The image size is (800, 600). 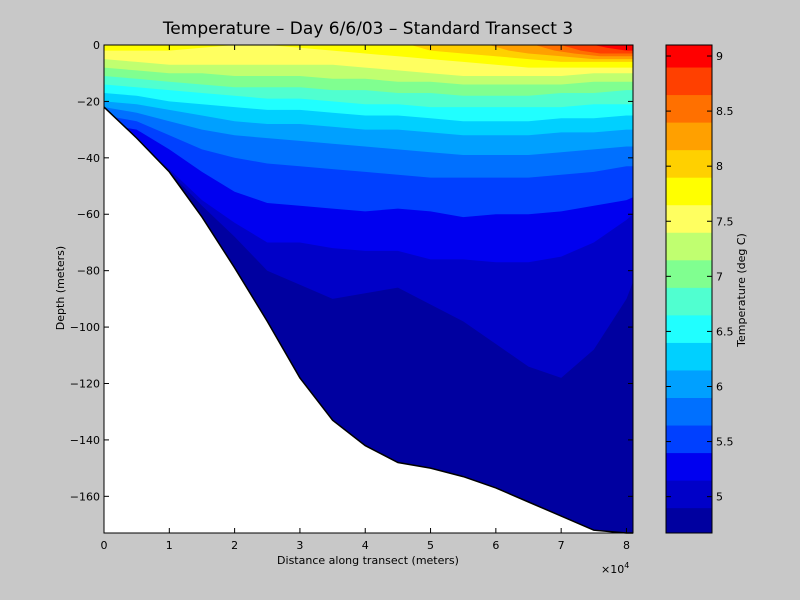 I want to click on x-tick-label: 6, so click(x=495, y=545).